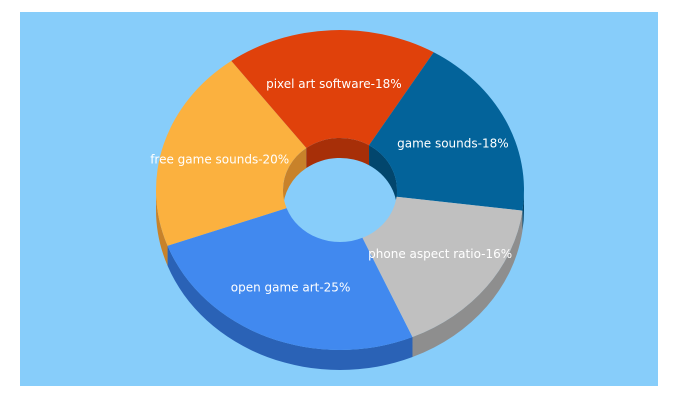  I want to click on slice-label-pixel-art-software-18: pixel art software-18%, so click(334, 84).